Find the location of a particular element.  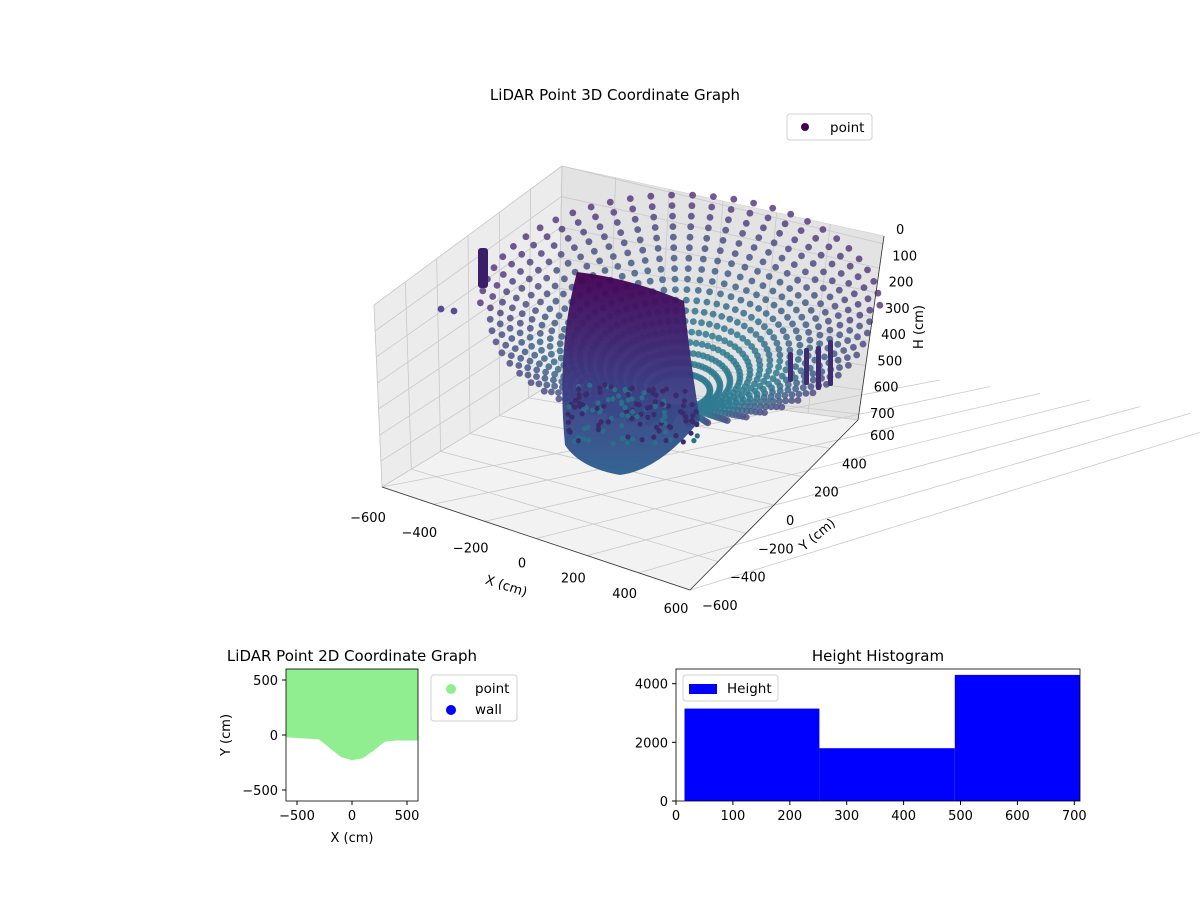

y-tick-label-2d: 0 is located at coordinates (274, 736).